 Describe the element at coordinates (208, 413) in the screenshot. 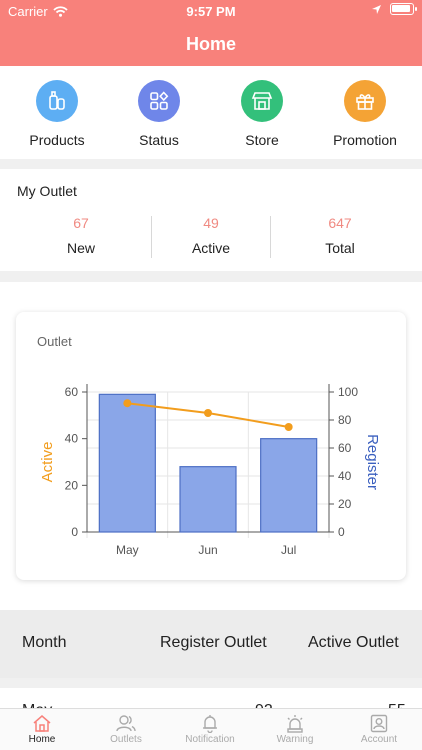

I see `register-point-jun` at that location.